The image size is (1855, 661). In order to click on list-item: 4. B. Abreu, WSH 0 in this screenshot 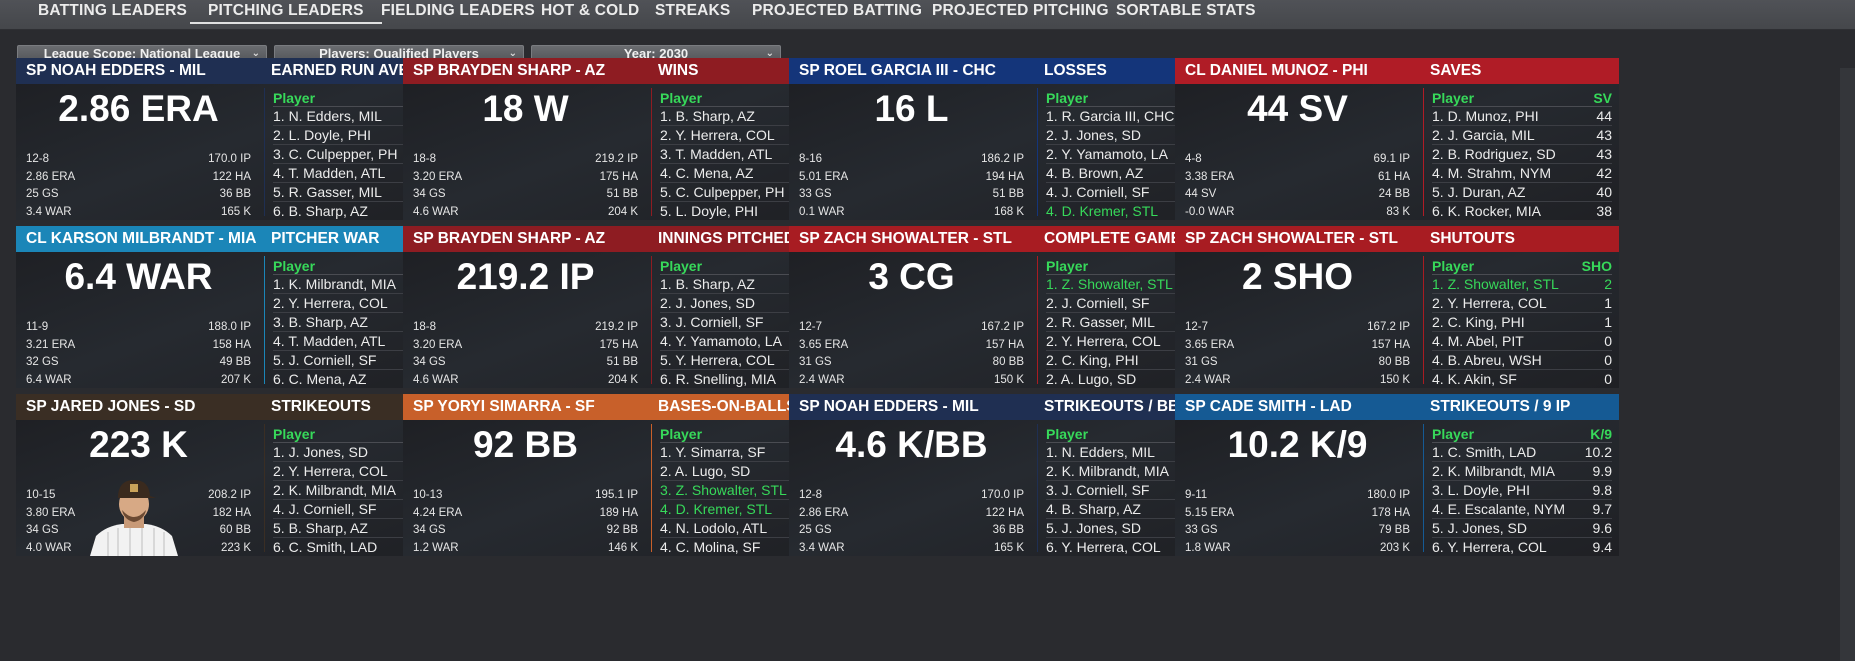, I will do `click(1522, 360)`.